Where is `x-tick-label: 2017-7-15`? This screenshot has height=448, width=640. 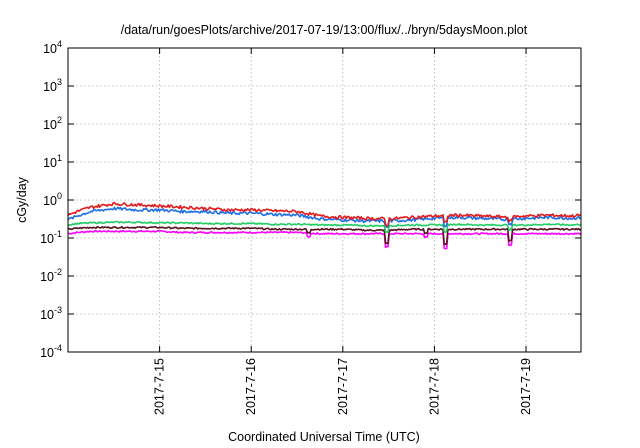
x-tick-label: 2017-7-15 is located at coordinates (160, 386).